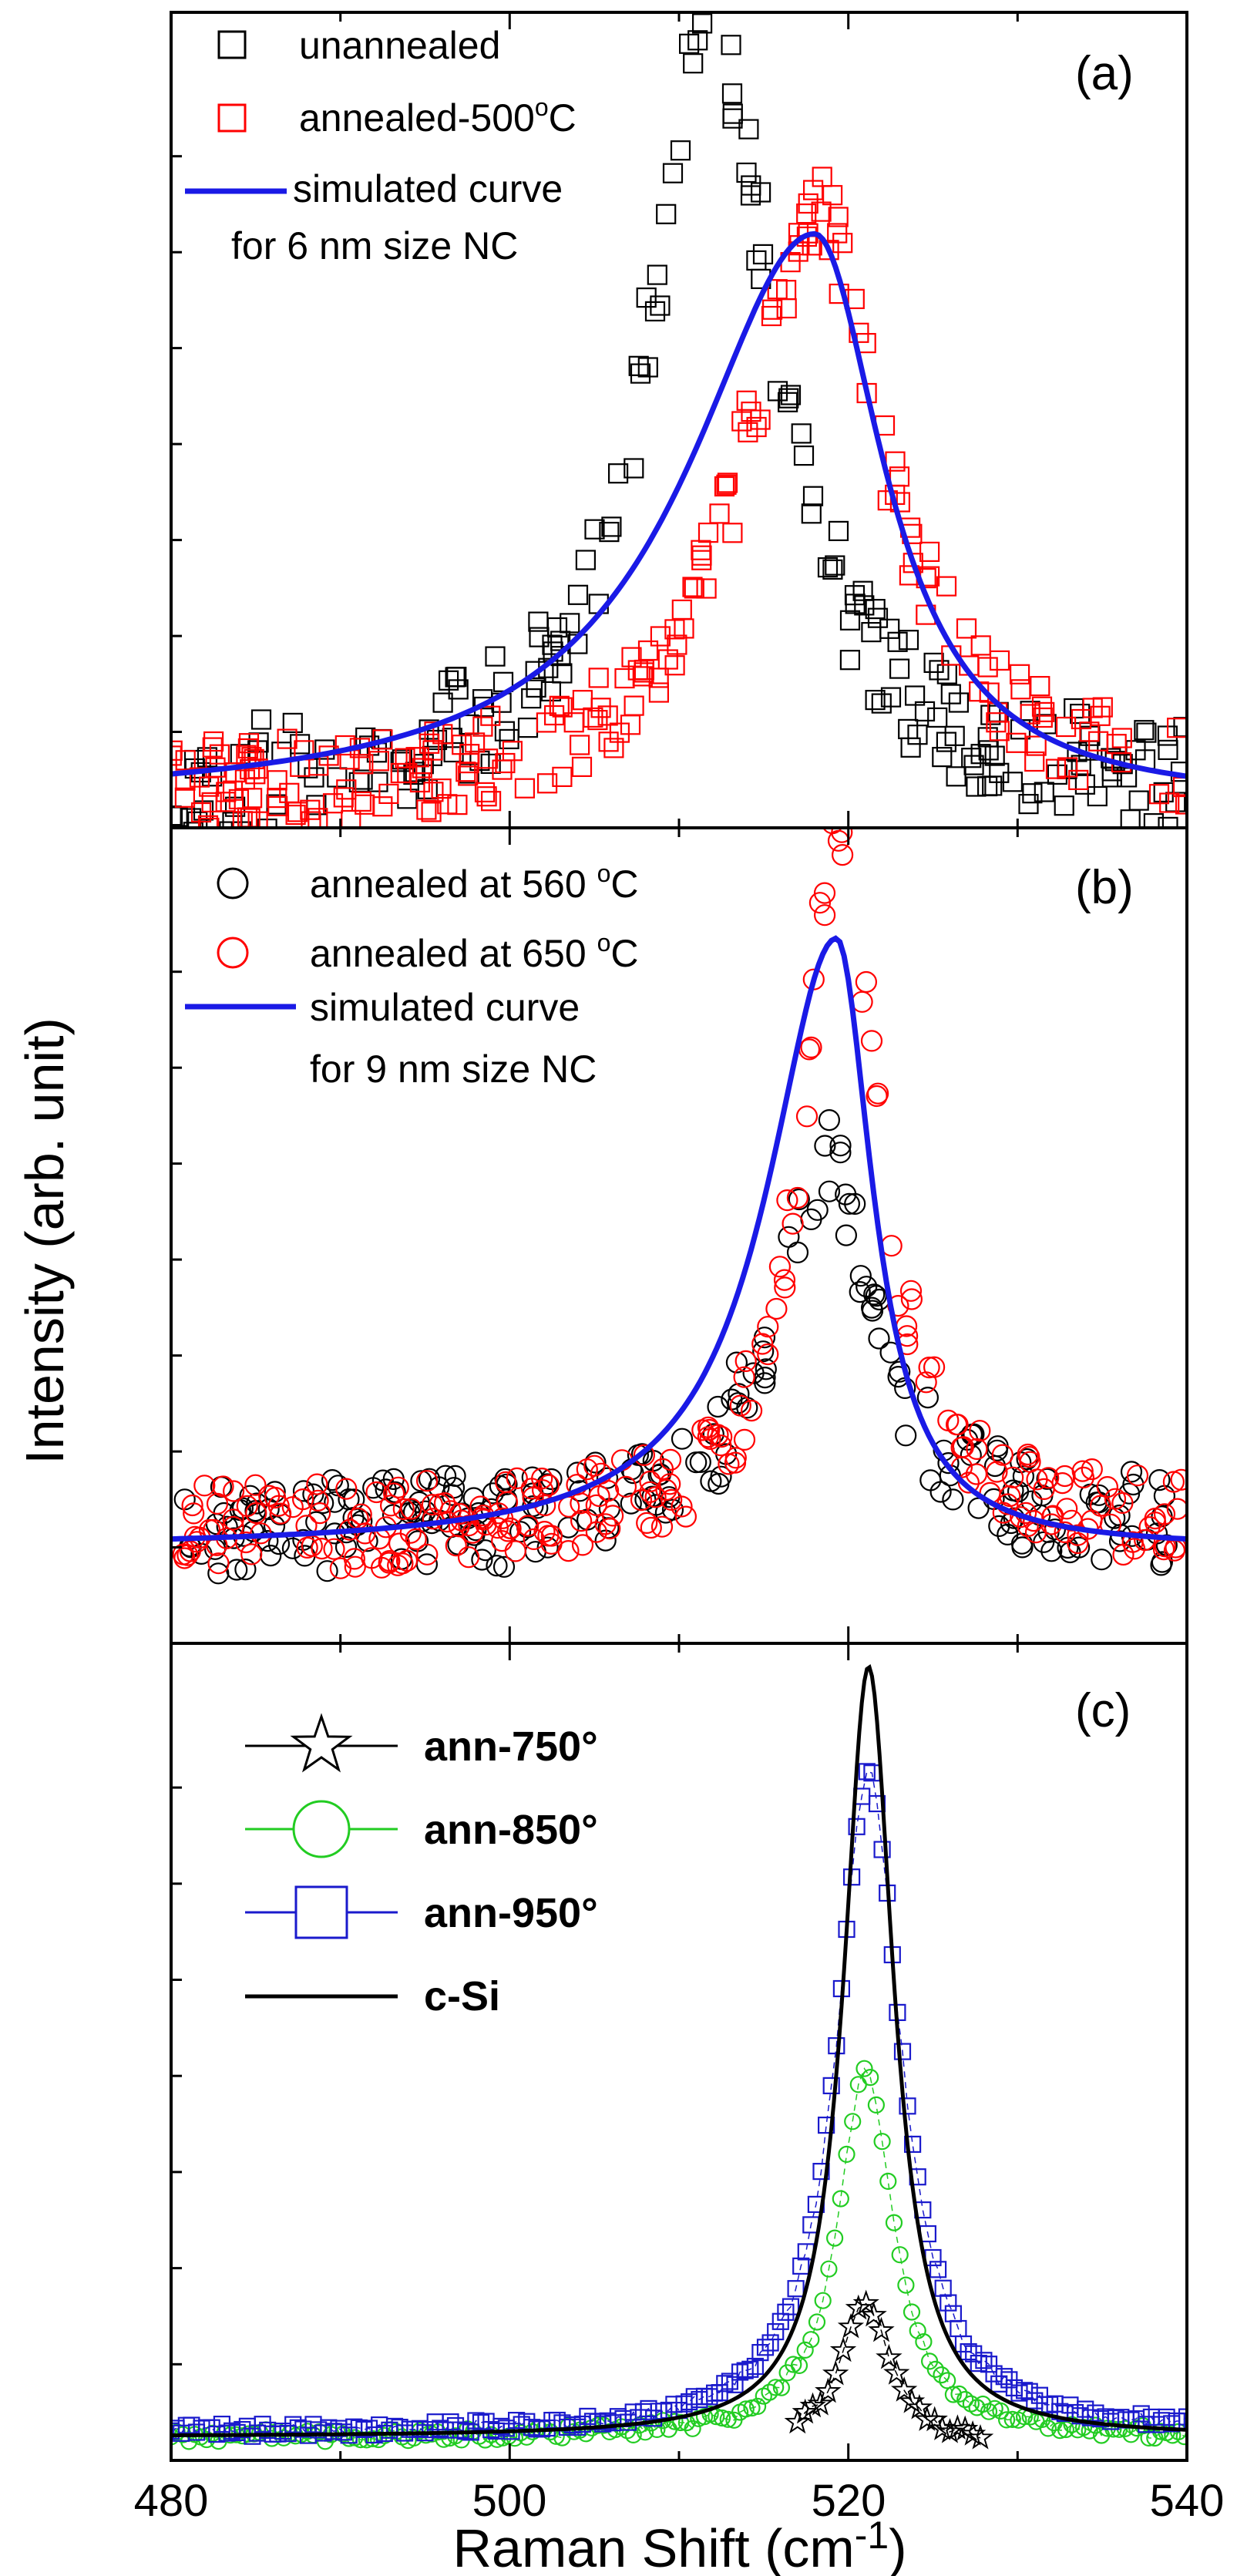 Image resolution: width=1237 pixels, height=2576 pixels. Describe the element at coordinates (679, 2545) in the screenshot. I see `x-axis-title: Raman Shift (cm-1)` at that location.